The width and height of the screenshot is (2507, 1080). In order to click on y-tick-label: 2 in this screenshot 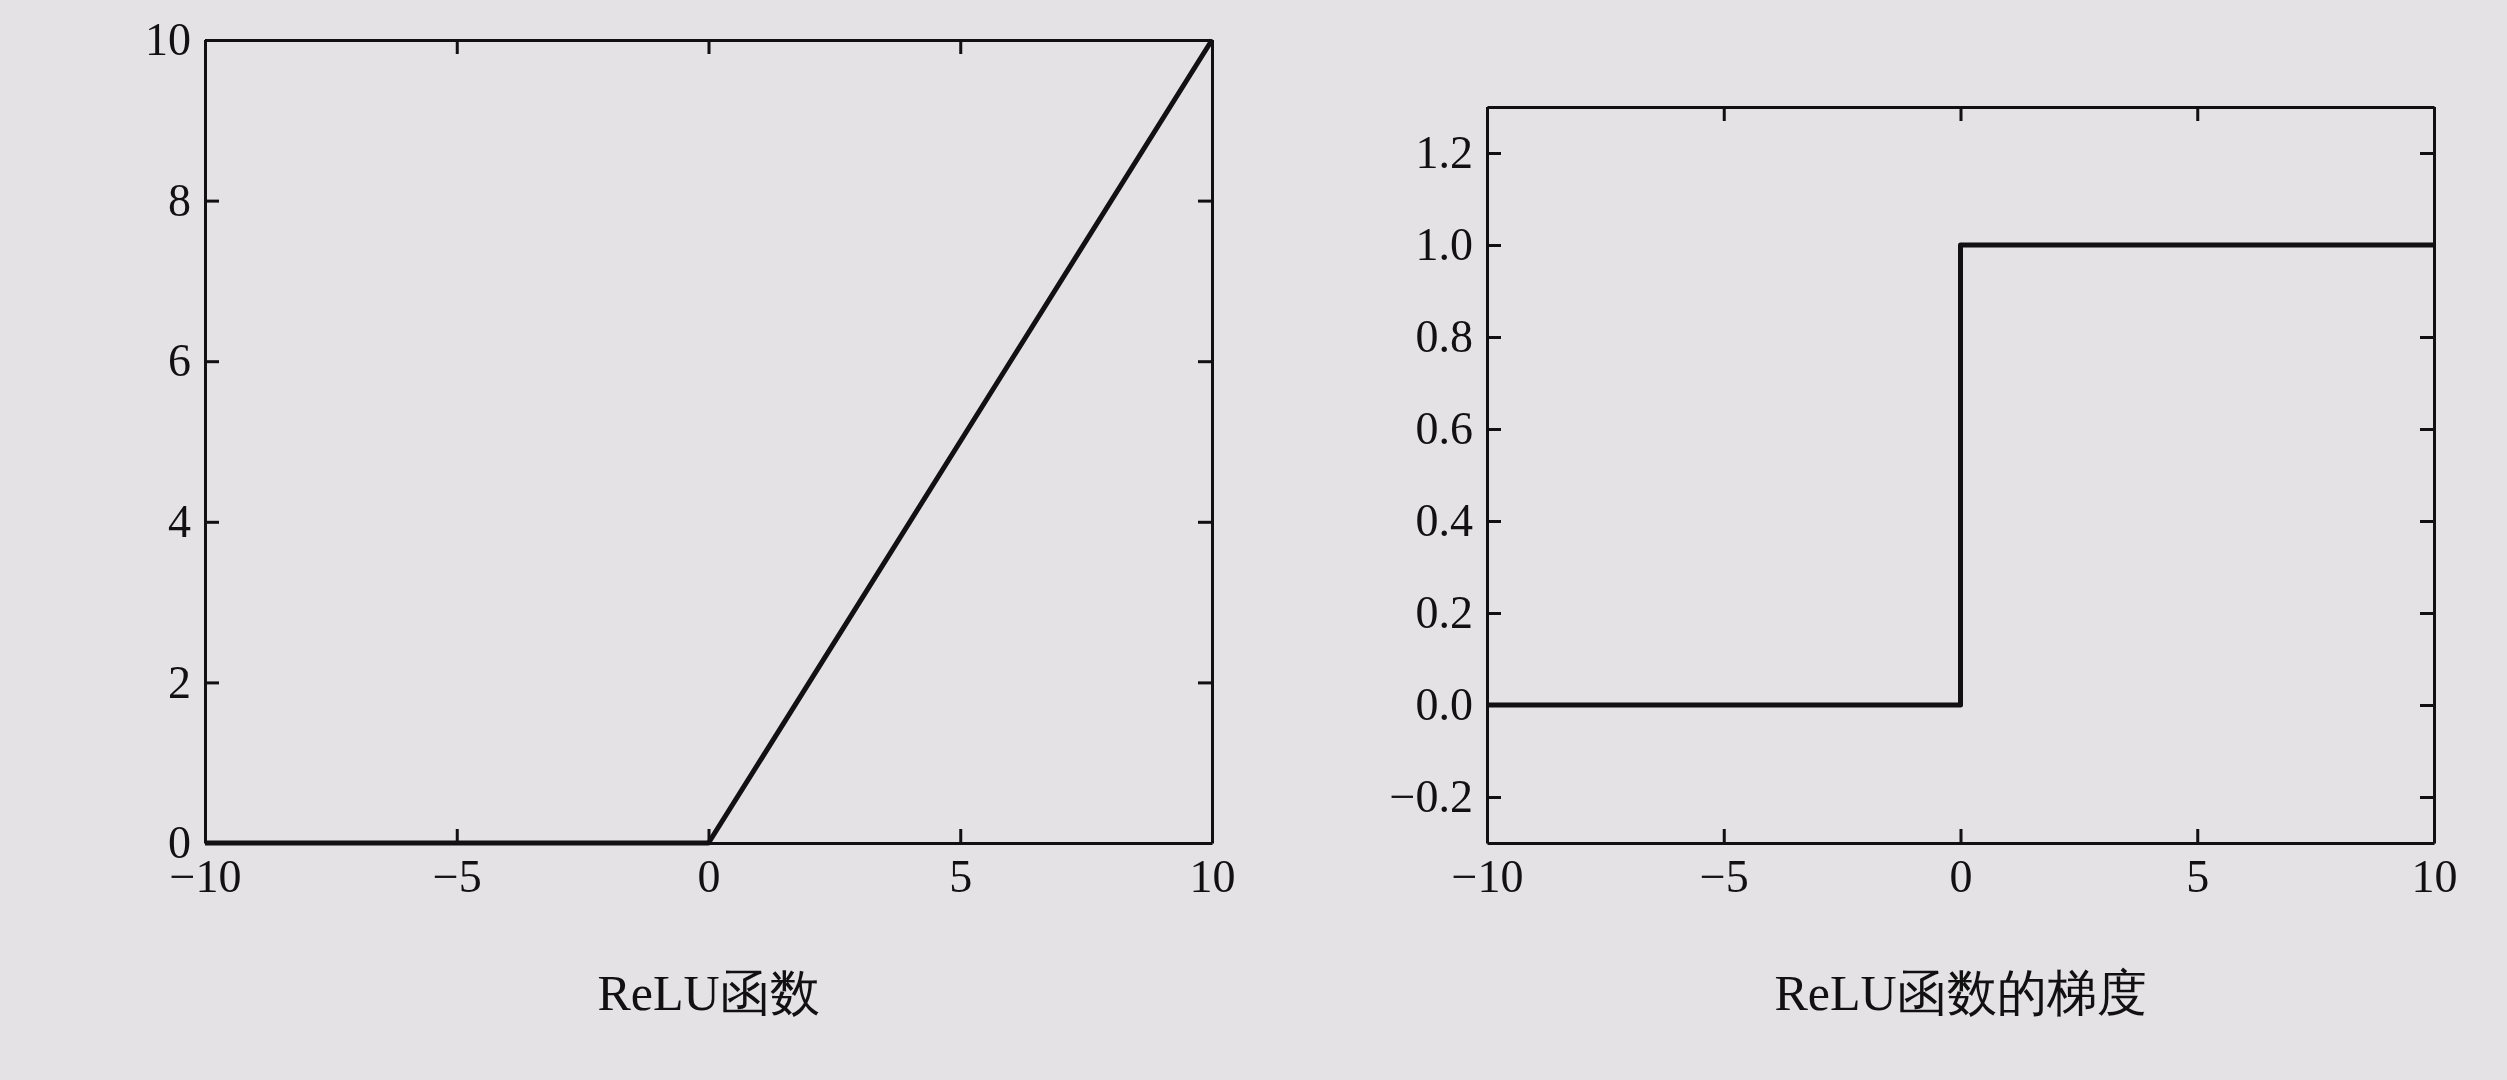, I will do `click(179, 682)`.